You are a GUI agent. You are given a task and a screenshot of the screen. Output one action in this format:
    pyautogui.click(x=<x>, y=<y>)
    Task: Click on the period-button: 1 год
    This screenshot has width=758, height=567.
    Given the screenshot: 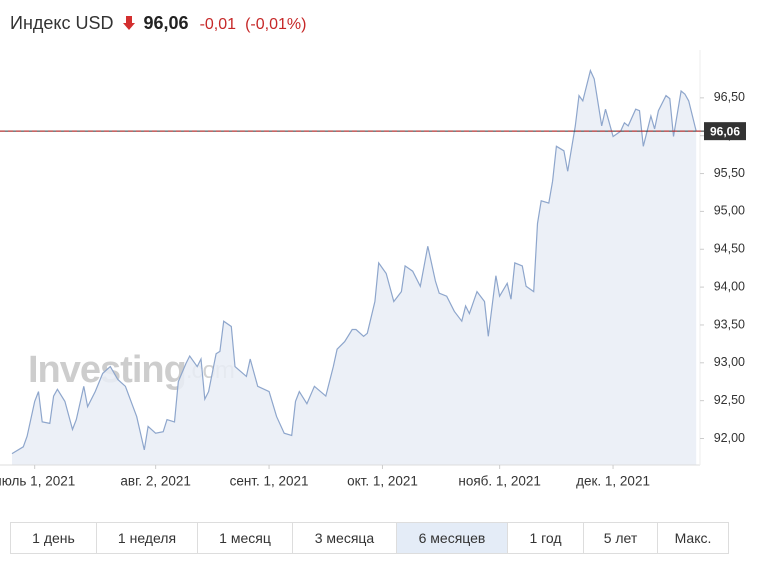 What is the action you would take?
    pyautogui.click(x=546, y=538)
    